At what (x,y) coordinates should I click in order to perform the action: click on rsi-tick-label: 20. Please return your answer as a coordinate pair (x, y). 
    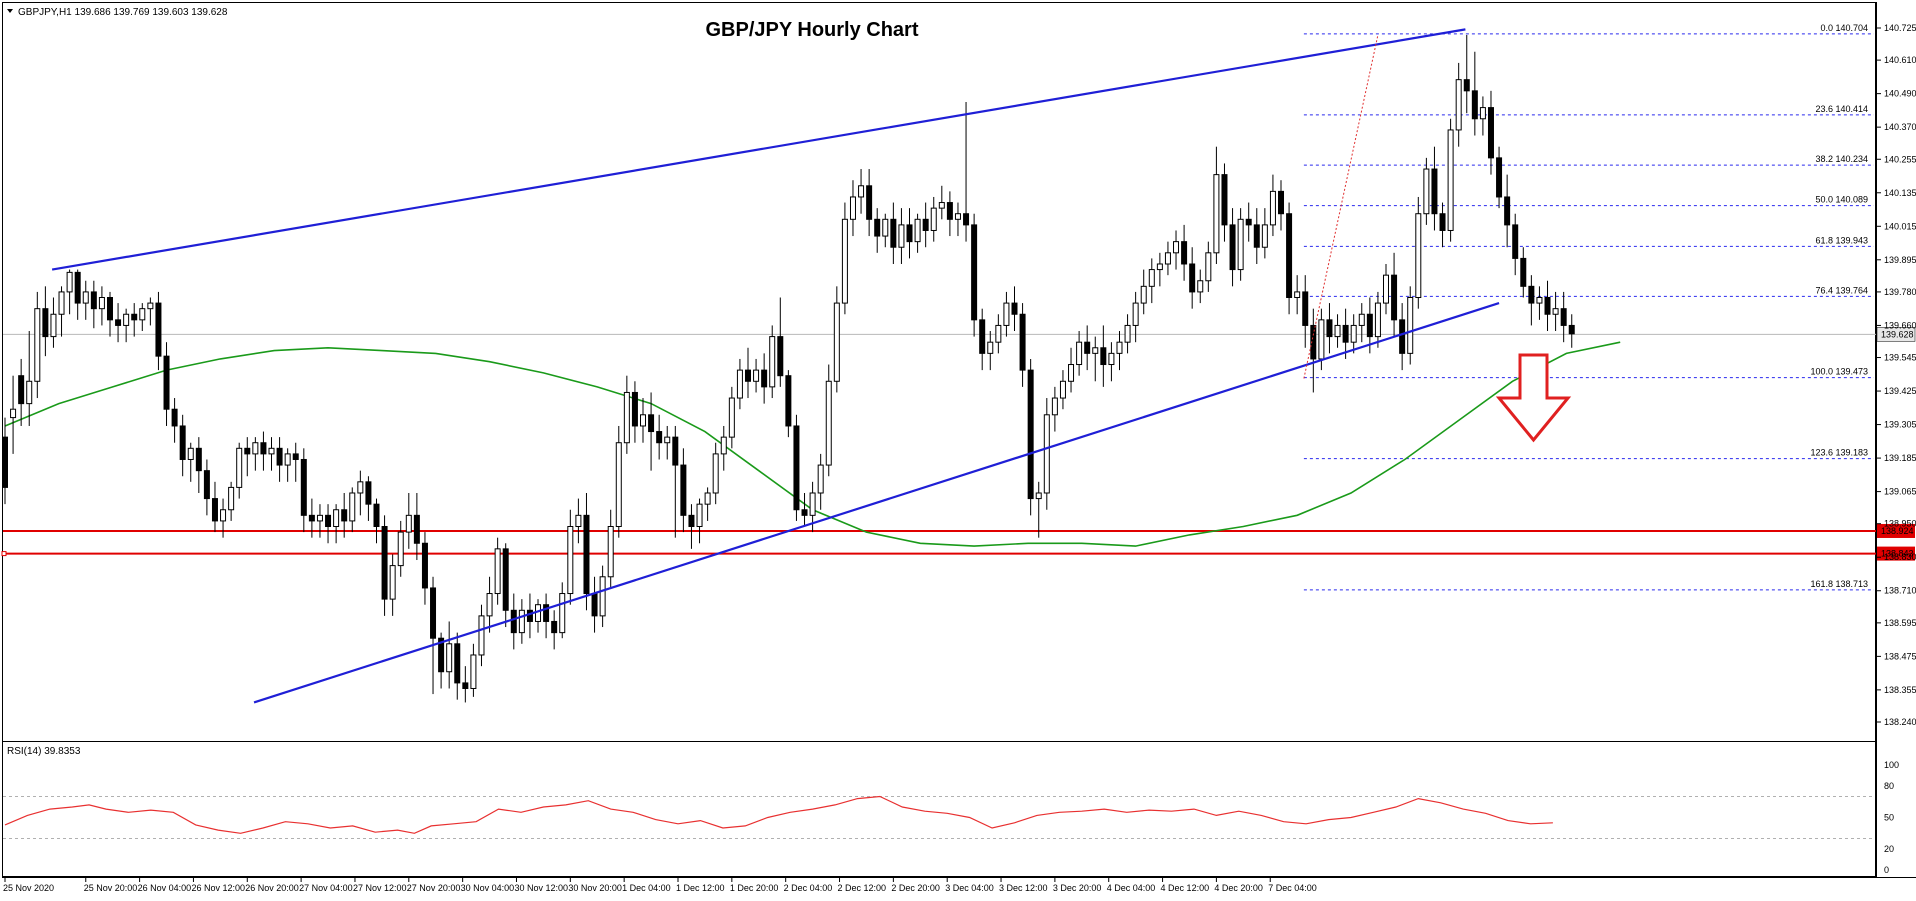
    Looking at the image, I should click on (1889, 849).